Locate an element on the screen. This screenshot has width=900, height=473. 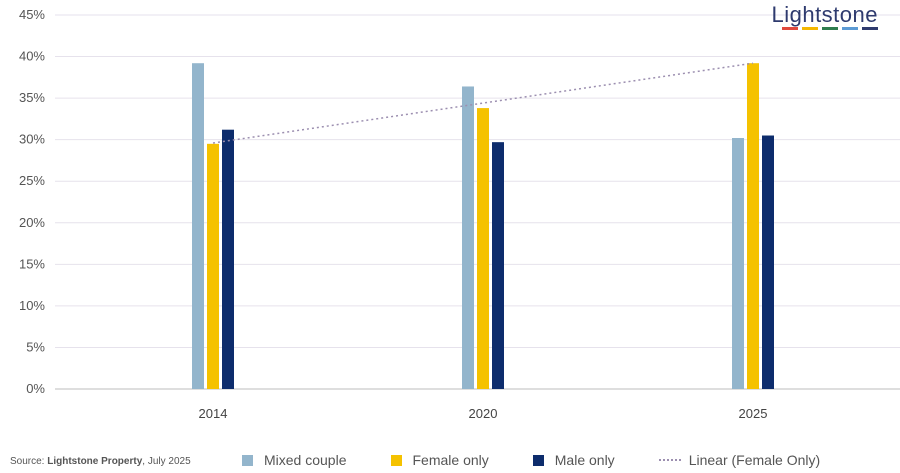
y-tick-label: 35% is located at coordinates (32, 97).